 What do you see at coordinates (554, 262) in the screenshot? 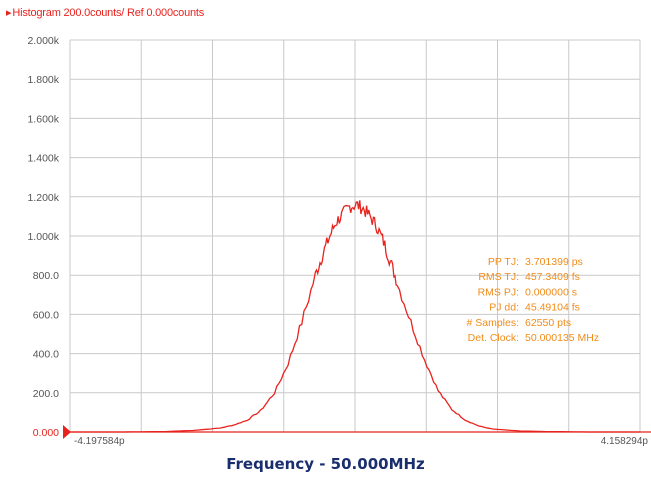
I see `stat-value: 3.701399 ps` at bounding box center [554, 262].